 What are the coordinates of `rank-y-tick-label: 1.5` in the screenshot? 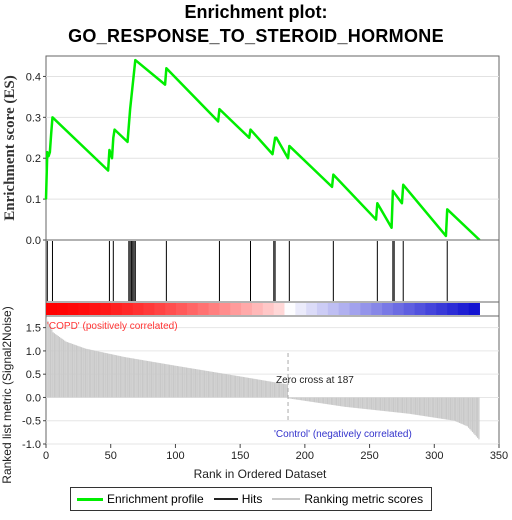 It's located at (33, 329).